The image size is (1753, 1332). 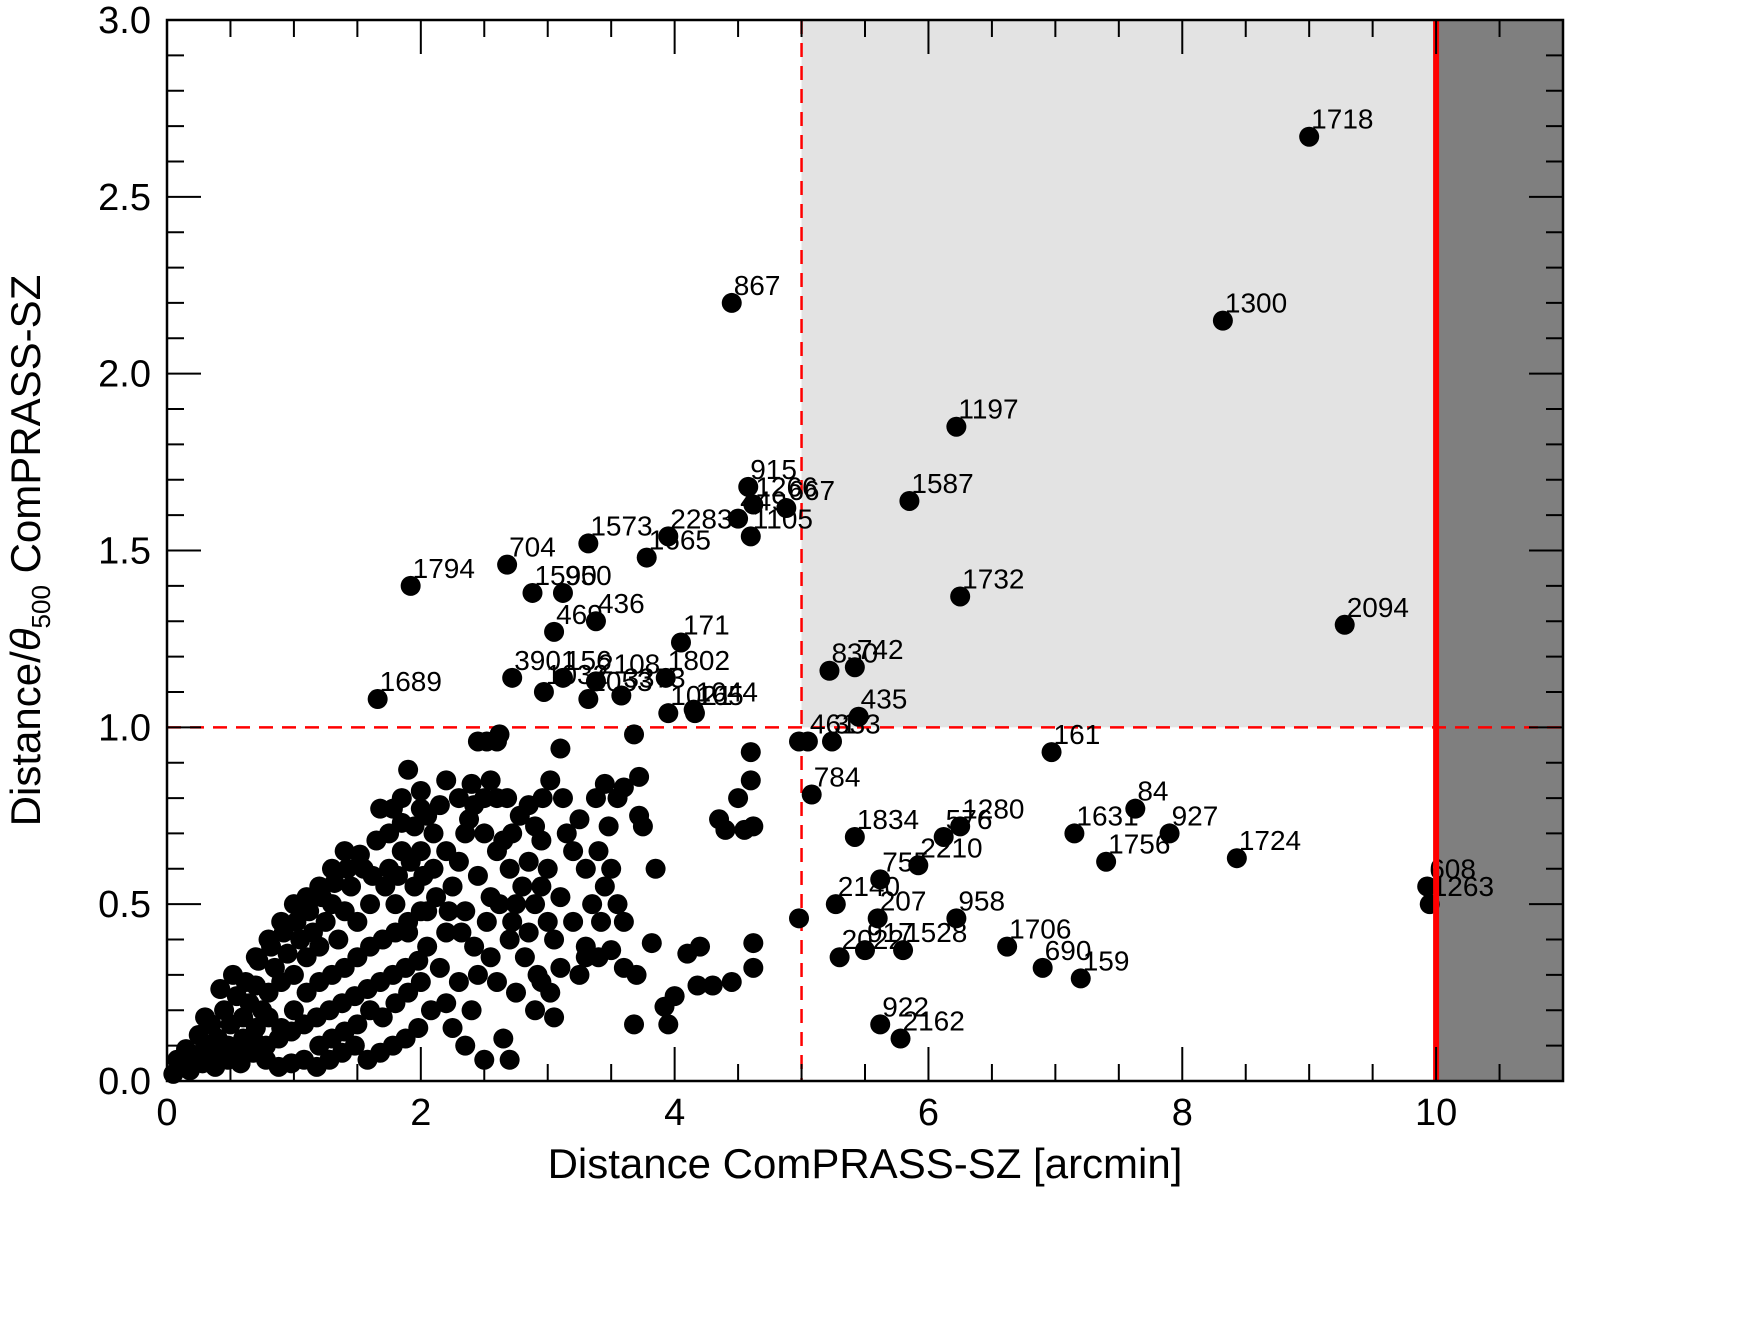 I want to click on point-label-3901: 3901, so click(x=545, y=660).